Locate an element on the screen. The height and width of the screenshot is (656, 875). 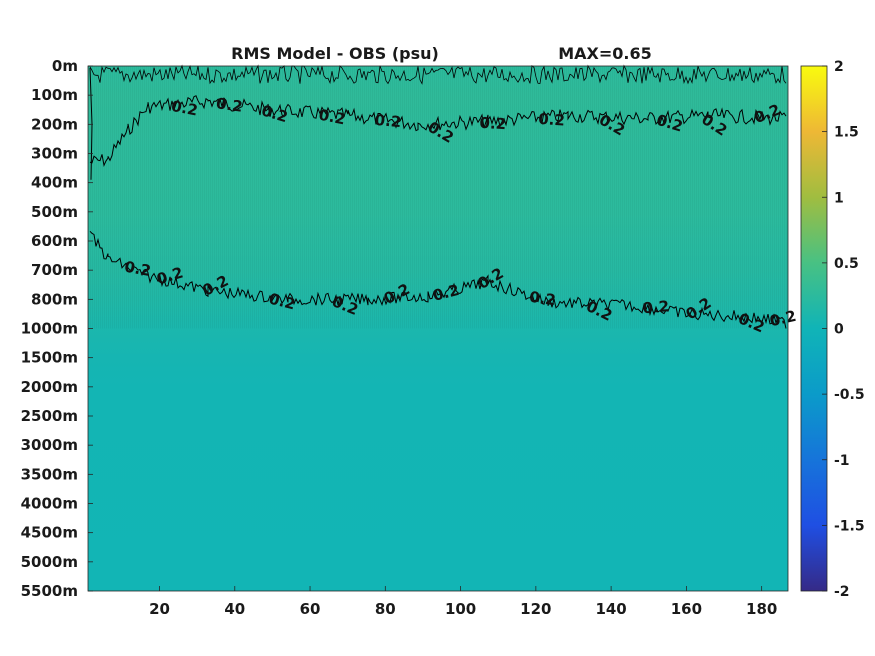
x-tick-label: 180 is located at coordinates (761, 609).